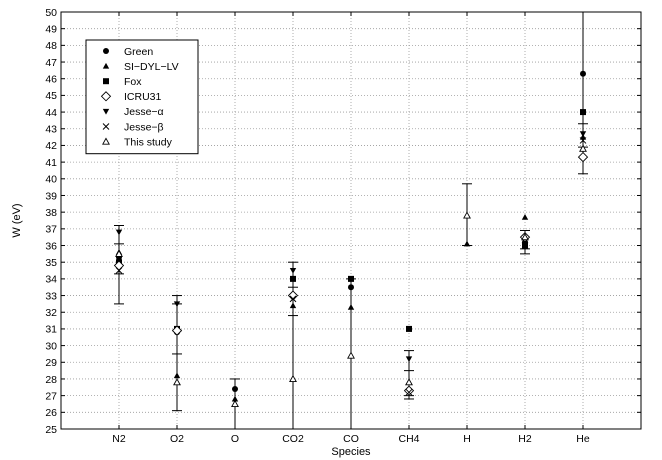 This screenshot has width=662, height=460. What do you see at coordinates (106, 96) in the screenshot?
I see `legend-marker-diamond-open` at bounding box center [106, 96].